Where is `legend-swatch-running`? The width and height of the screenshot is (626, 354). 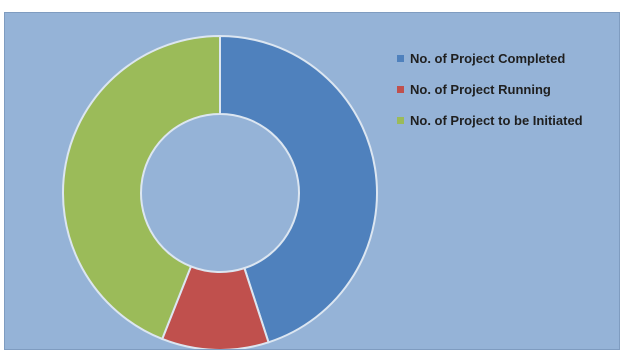
legend-swatch-running is located at coordinates (400, 89).